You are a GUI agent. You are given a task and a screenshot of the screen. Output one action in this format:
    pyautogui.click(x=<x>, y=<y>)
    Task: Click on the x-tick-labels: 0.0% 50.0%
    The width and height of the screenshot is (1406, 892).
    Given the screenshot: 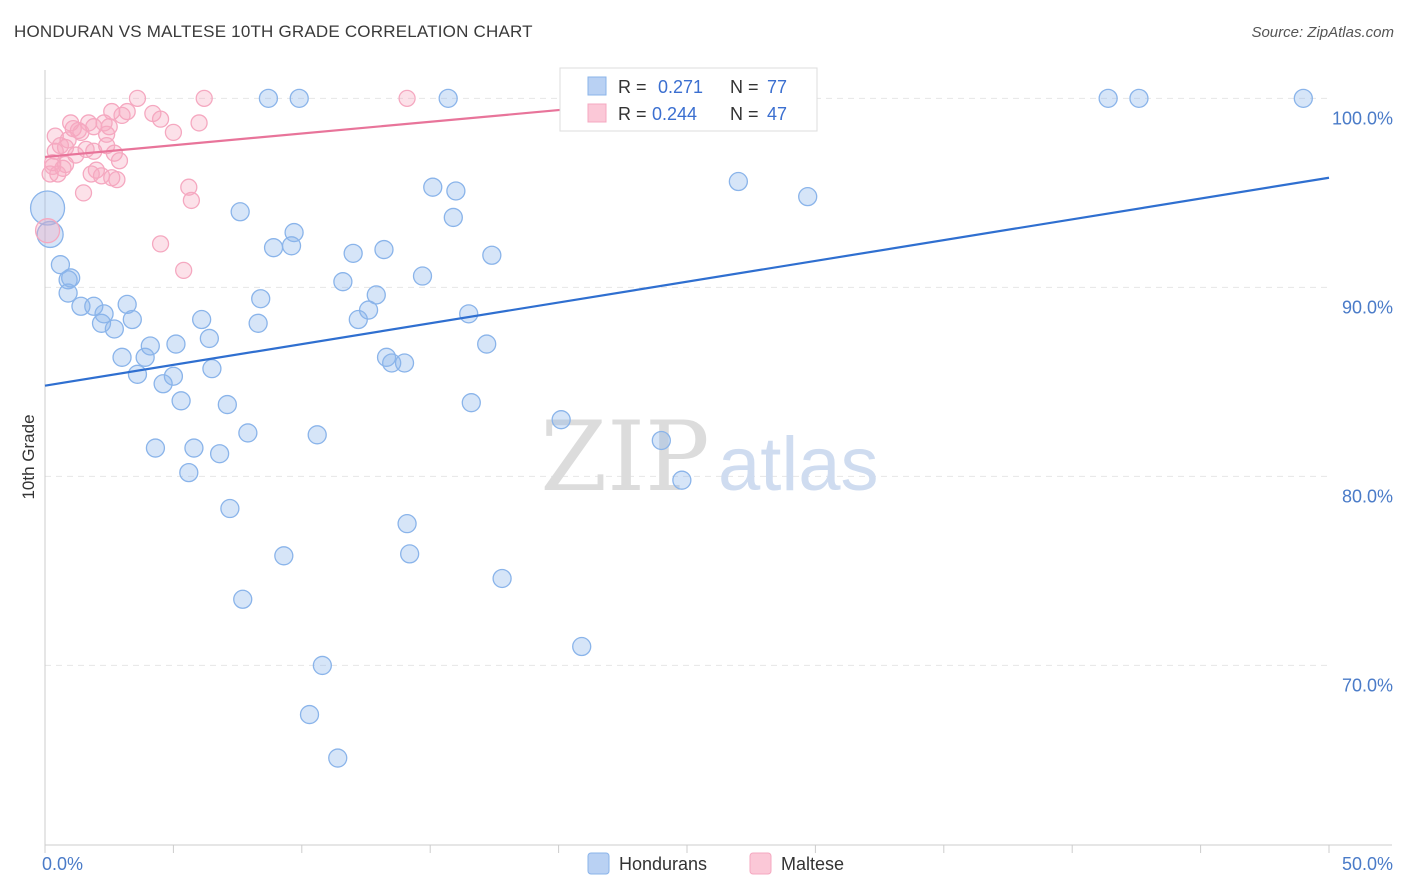 What is the action you would take?
    pyautogui.click(x=717, y=864)
    